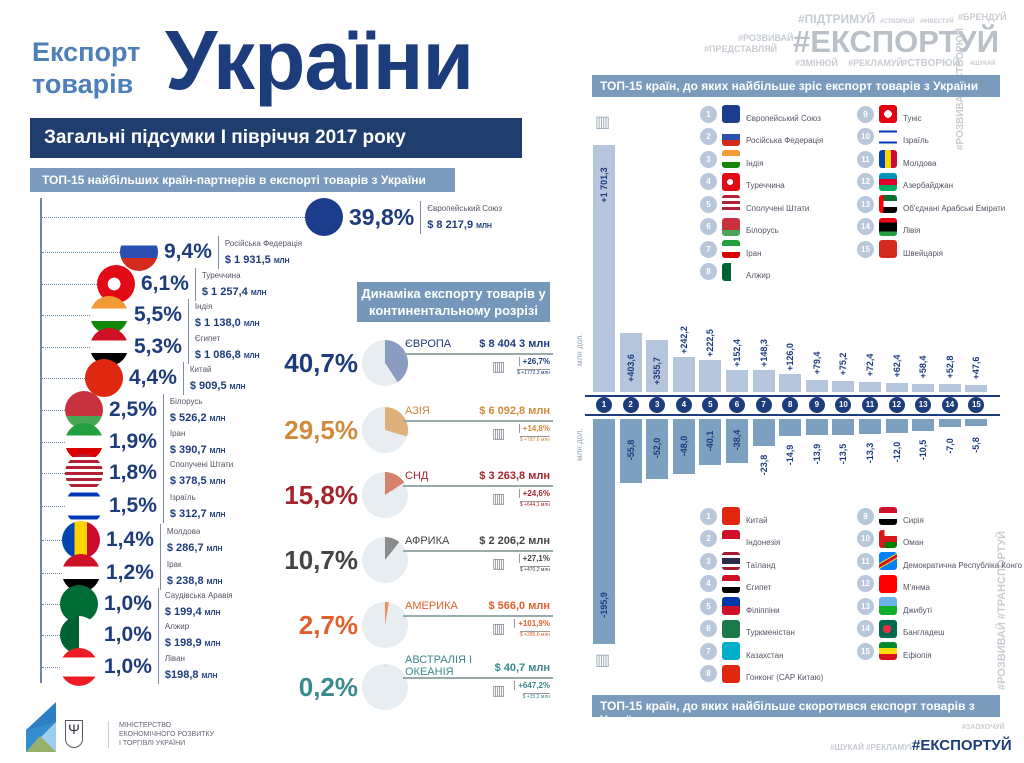 The height and width of the screenshot is (763, 1024). I want to click on partner-row: 2,5% Білорусь $ 526,2 МЛН, so click(145, 410).